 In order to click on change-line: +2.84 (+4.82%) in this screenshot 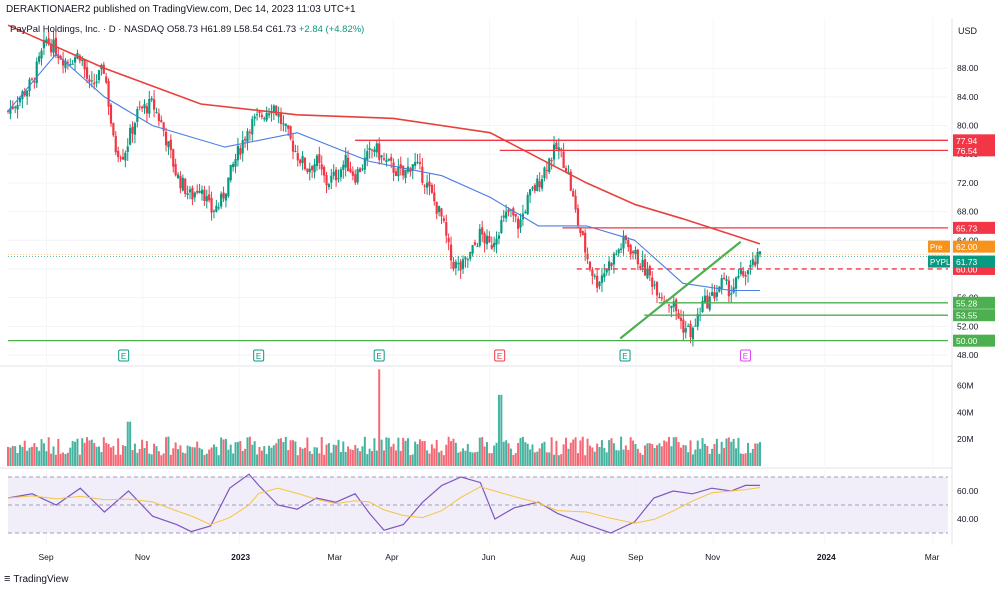, I will do `click(331, 29)`.